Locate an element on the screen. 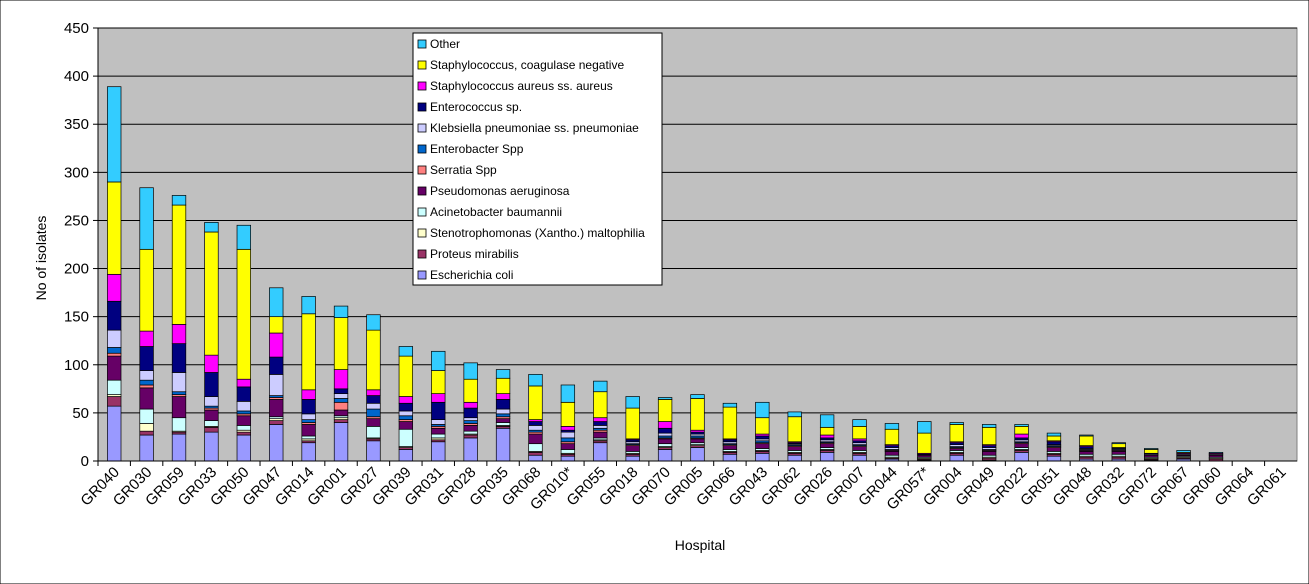  bar-segment-GR043-s10 is located at coordinates (762, 426).